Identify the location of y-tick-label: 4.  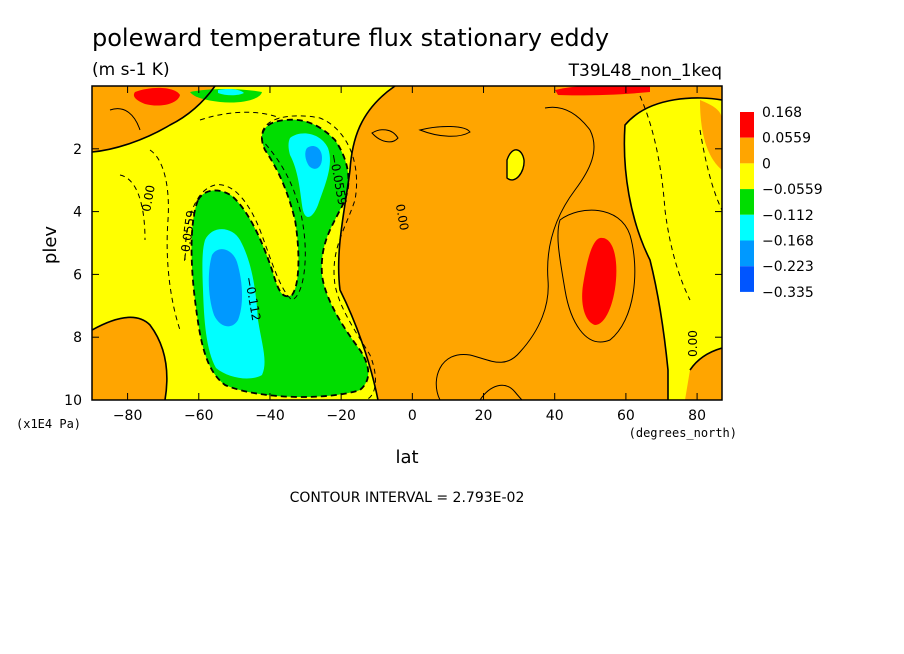
(77, 213).